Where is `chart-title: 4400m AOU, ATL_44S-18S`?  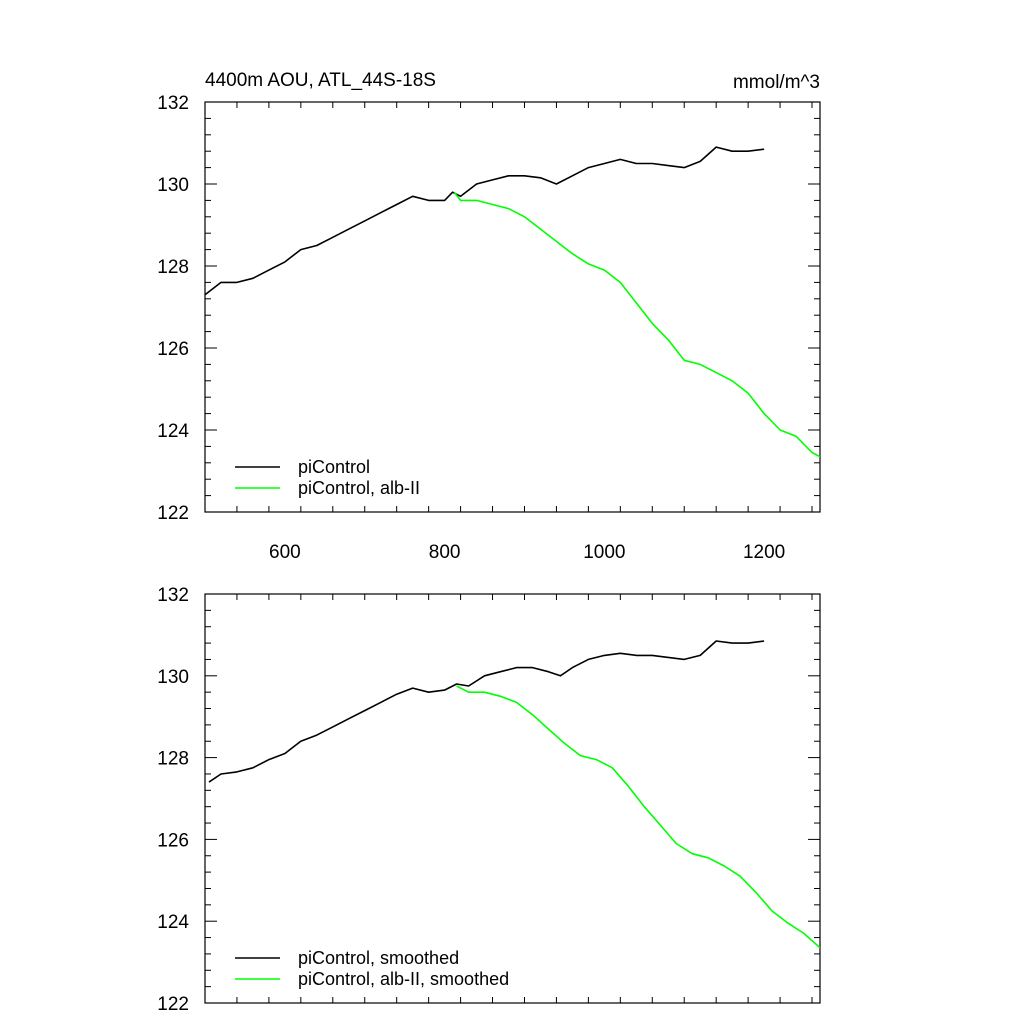
chart-title: 4400m AOU, ATL_44S-18S is located at coordinates (320, 80).